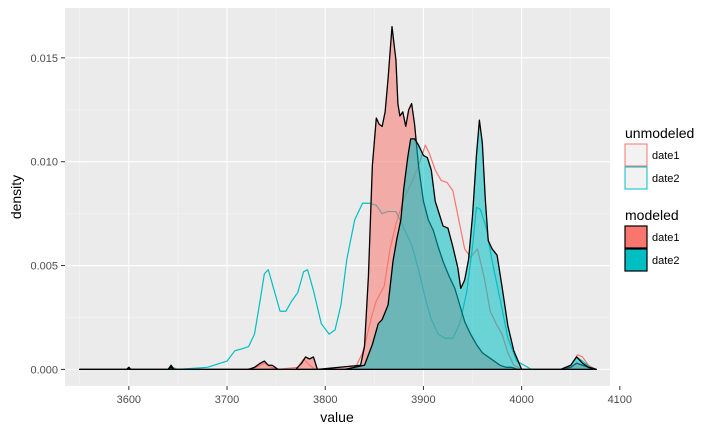 This screenshot has height=432, width=720. I want to click on legend-modeled-date1-label: date1, so click(666, 238).